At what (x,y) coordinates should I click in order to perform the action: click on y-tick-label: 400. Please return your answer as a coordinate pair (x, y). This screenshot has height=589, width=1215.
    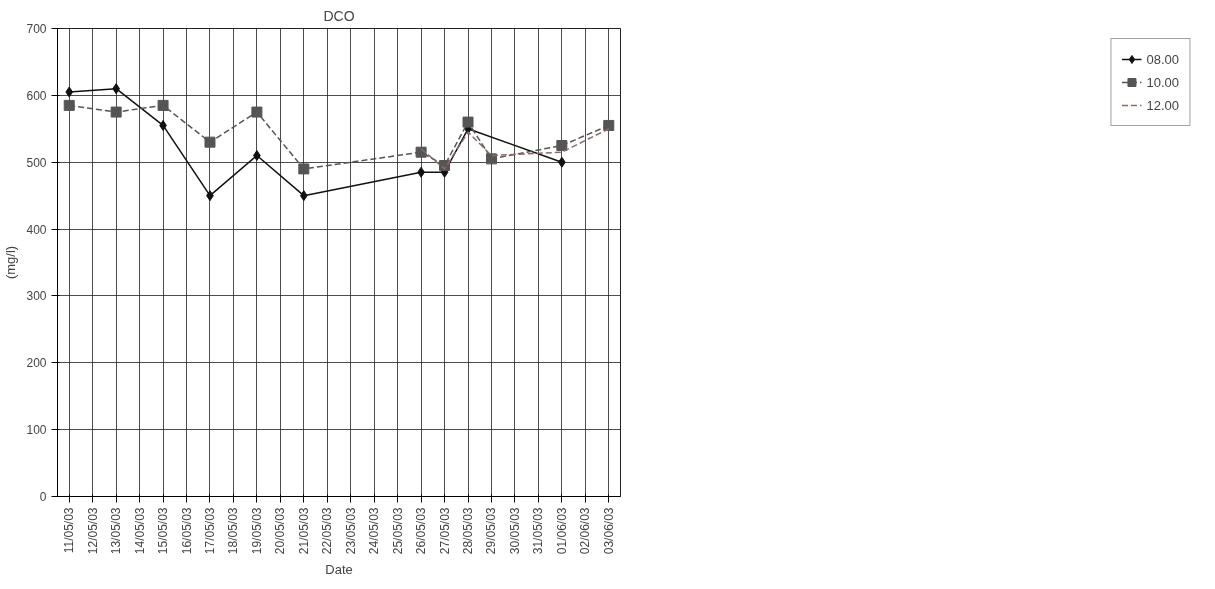
    Looking at the image, I should click on (36, 229).